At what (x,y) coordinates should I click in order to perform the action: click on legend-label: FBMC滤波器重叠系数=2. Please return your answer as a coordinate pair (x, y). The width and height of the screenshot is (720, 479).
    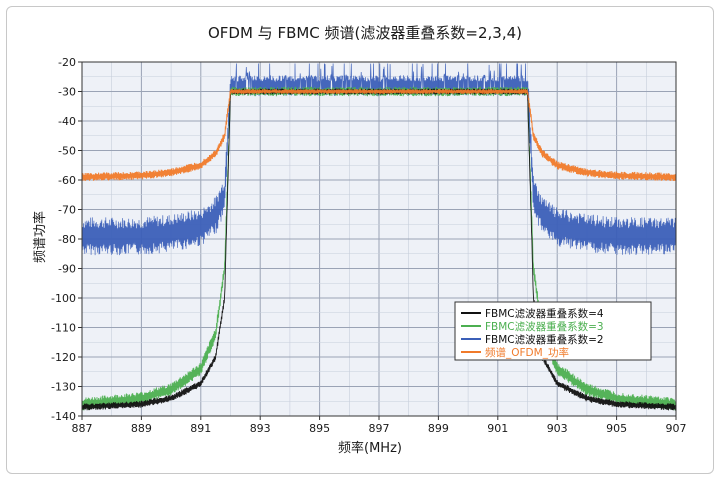
    Looking at the image, I should click on (544, 339).